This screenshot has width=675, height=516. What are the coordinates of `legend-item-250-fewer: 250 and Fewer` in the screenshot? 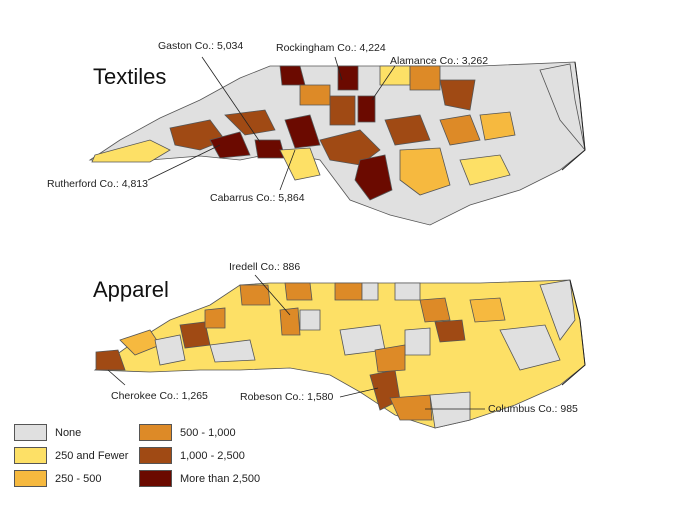 It's located at (71, 455).